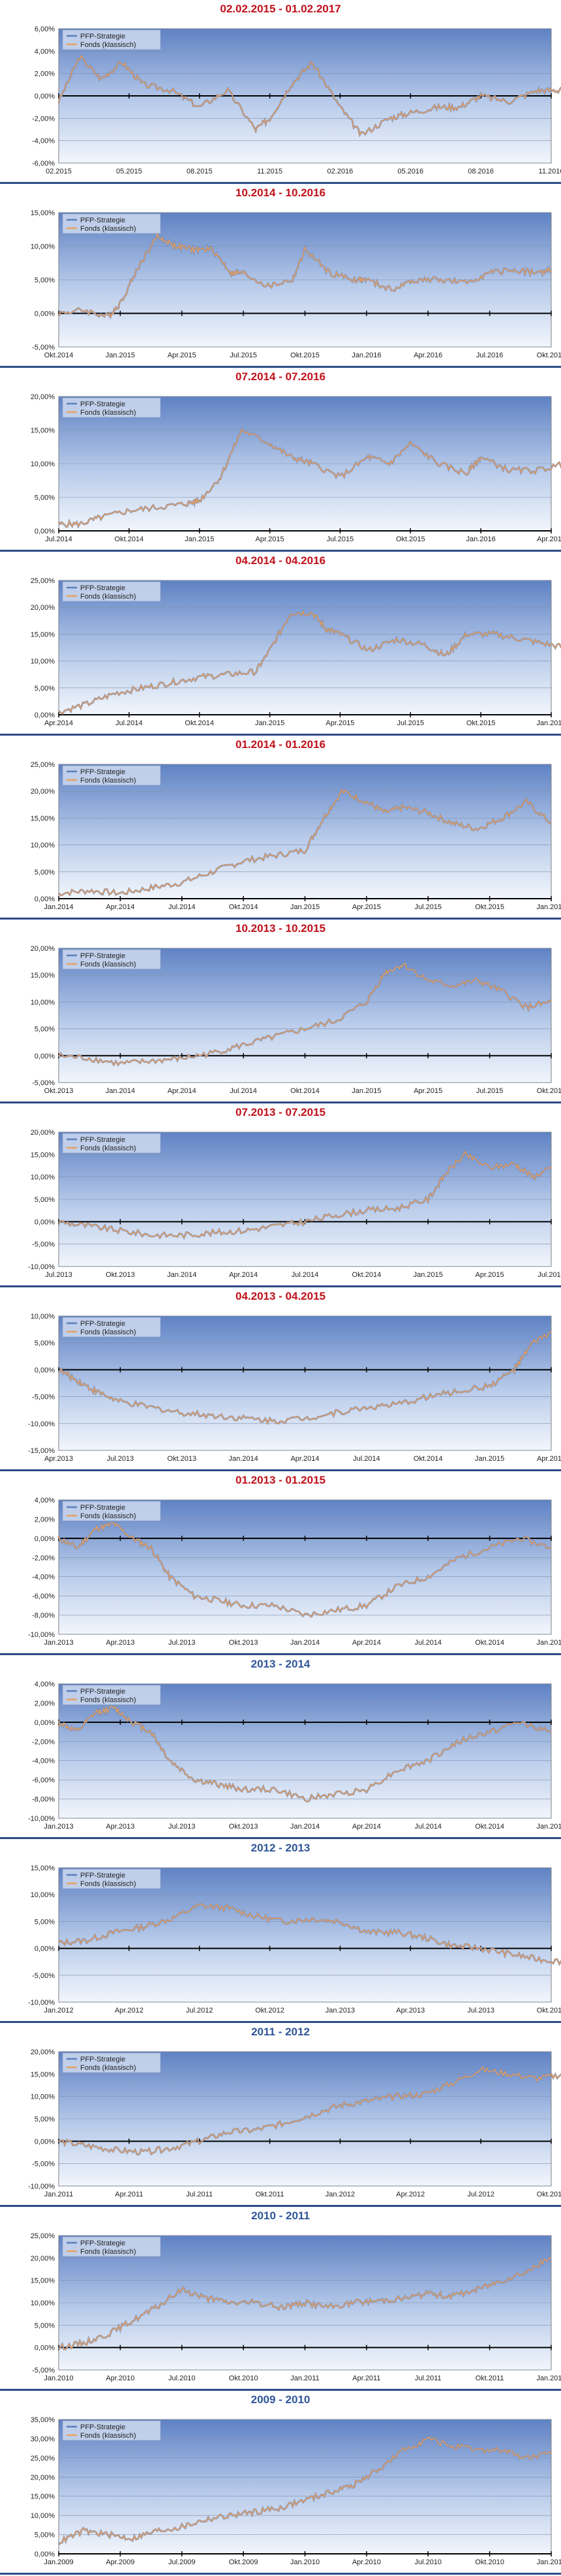 Image resolution: width=561 pixels, height=2576 pixels. I want to click on y-tick-label: 20,00%, so click(43, 2052).